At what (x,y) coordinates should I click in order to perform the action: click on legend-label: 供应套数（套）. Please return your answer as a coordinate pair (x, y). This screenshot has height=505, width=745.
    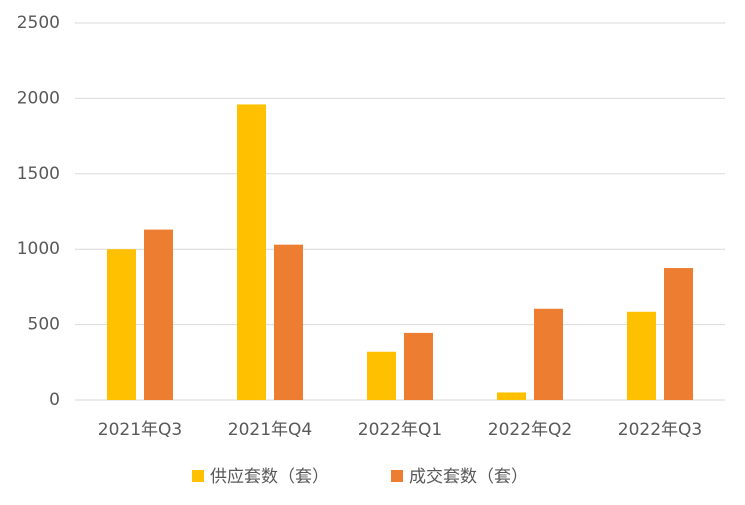
    Looking at the image, I should click on (269, 477).